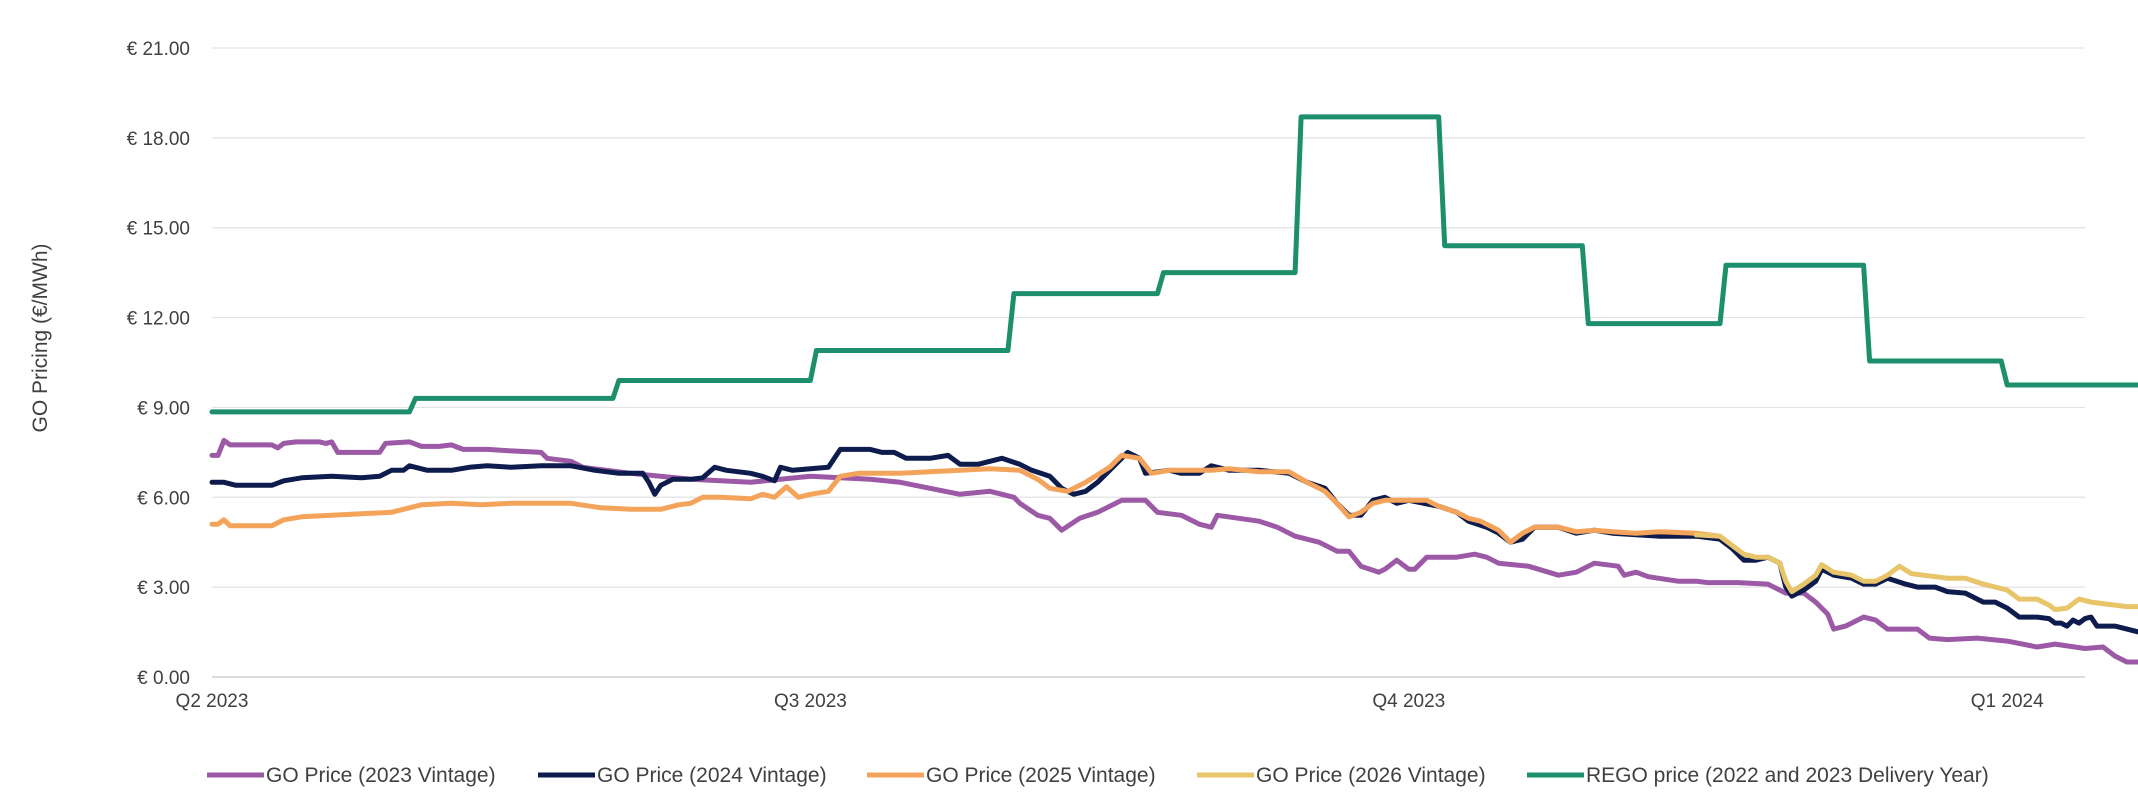  What do you see at coordinates (212, 701) in the screenshot?
I see `x-tick-label: Q2 2023` at bounding box center [212, 701].